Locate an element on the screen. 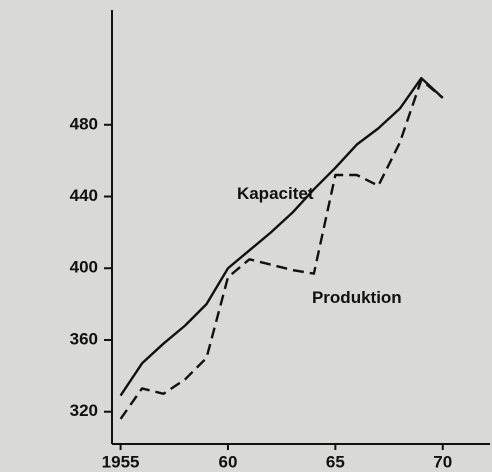 The width and height of the screenshot is (492, 472). x-tick-label: 60 is located at coordinates (228, 461).